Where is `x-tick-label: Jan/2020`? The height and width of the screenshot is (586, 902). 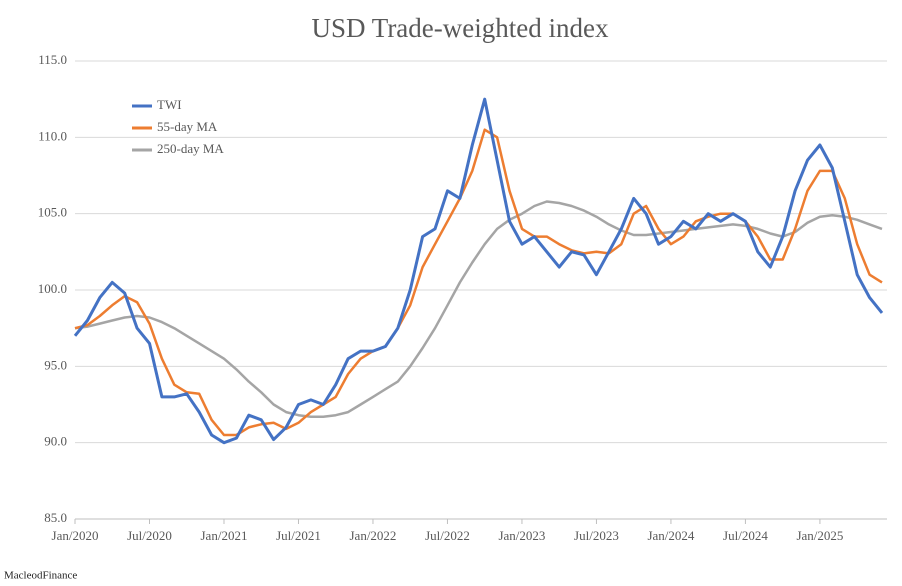
x-tick-label: Jan/2020 is located at coordinates (75, 535).